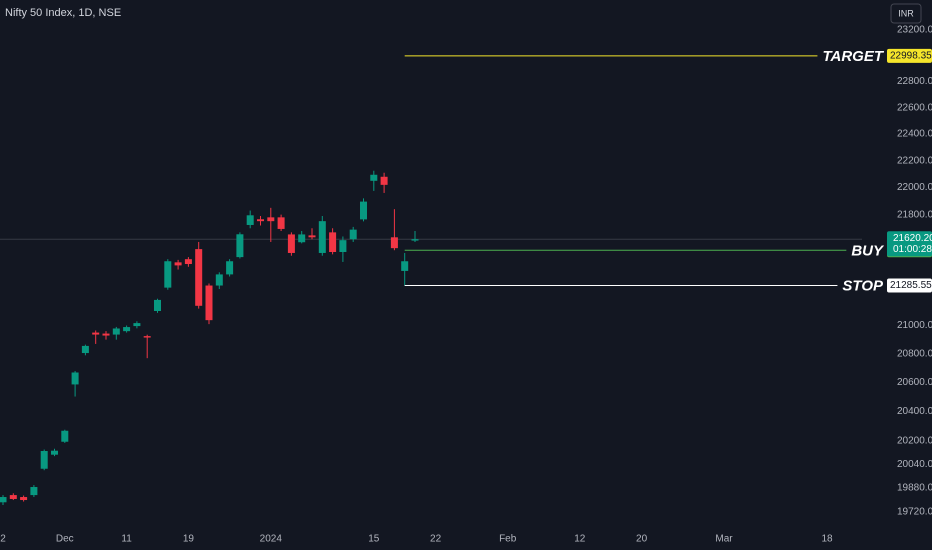 The width and height of the screenshot is (932, 550). I want to click on x-tick-label: 22, so click(436, 539).